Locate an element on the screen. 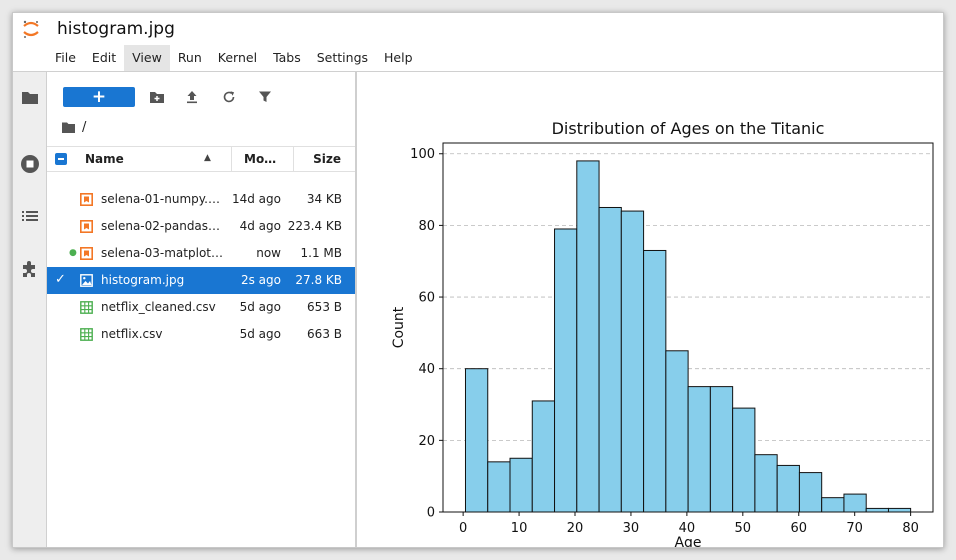  column-header-name: Name is located at coordinates (104, 159).